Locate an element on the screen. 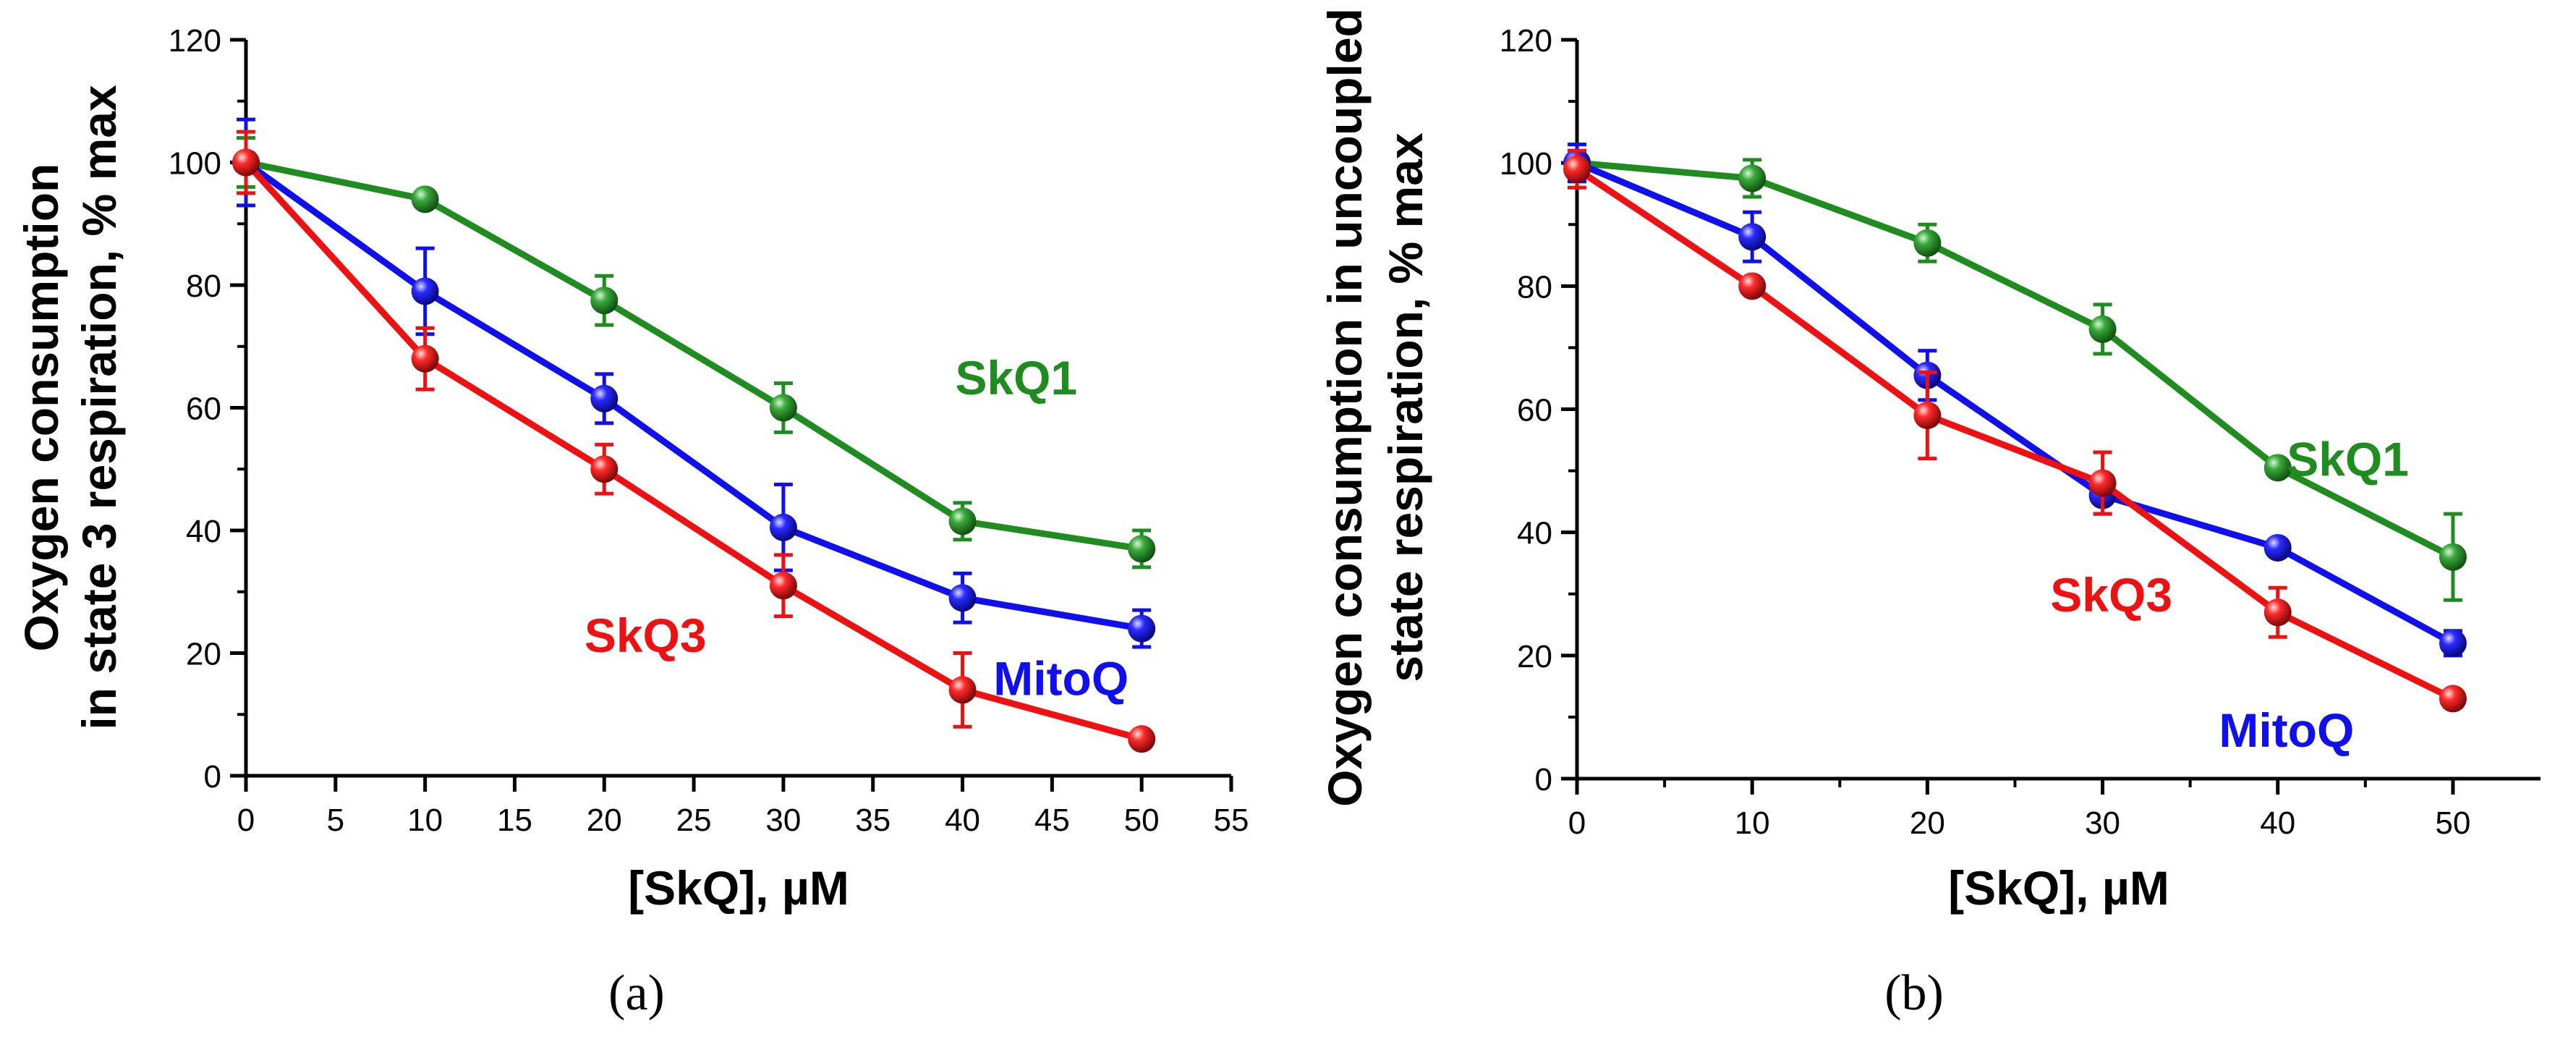 This screenshot has height=1037, width=2576. y-axis-title-line-2: state respiration, % max is located at coordinates (1405, 407).